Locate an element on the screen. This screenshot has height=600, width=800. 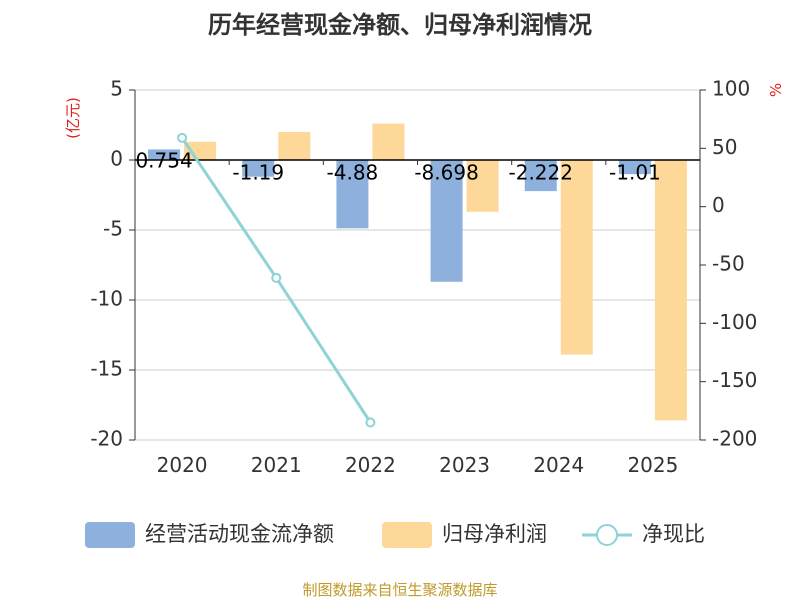
right-tick-label: 0 is located at coordinates (718, 205).